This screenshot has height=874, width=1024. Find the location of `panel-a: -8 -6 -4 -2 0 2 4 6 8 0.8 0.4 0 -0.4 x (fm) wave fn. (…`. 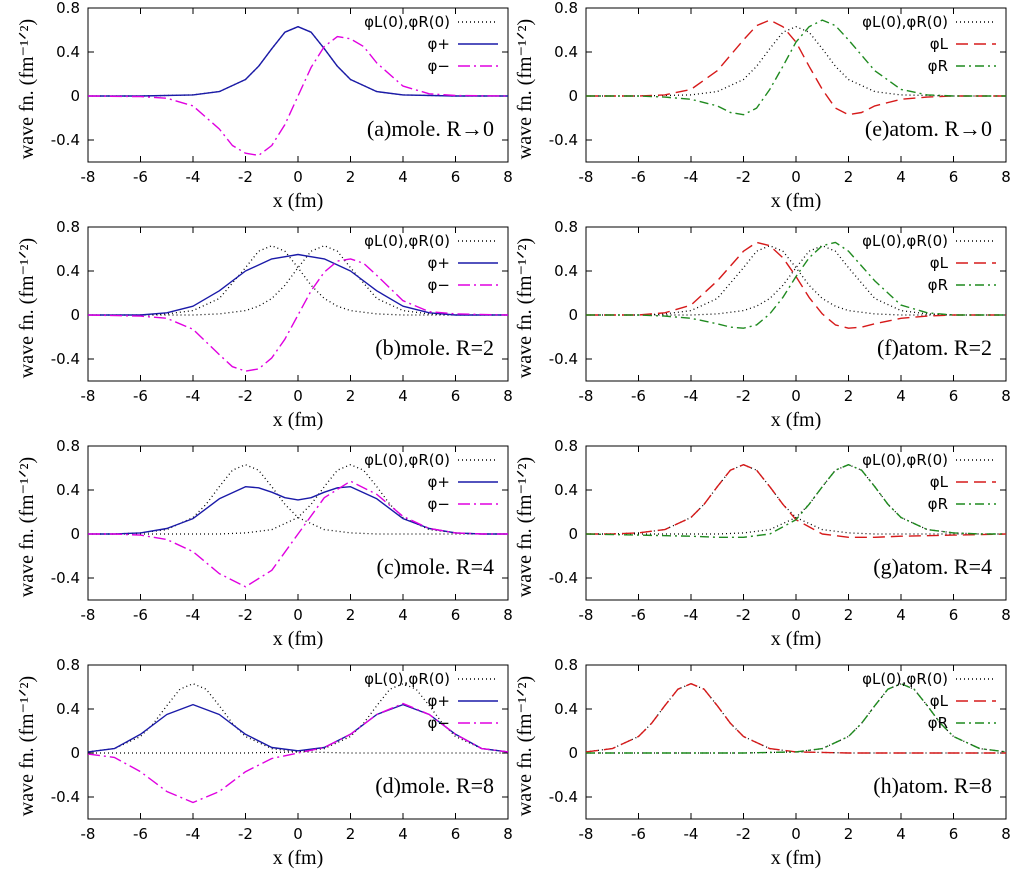

panel-a: -8 -6 -4 -2 0 2 4 6 8 0.8 0.4 0 -0.4 x (fm) wave fn. (… is located at coordinates (264, 106).